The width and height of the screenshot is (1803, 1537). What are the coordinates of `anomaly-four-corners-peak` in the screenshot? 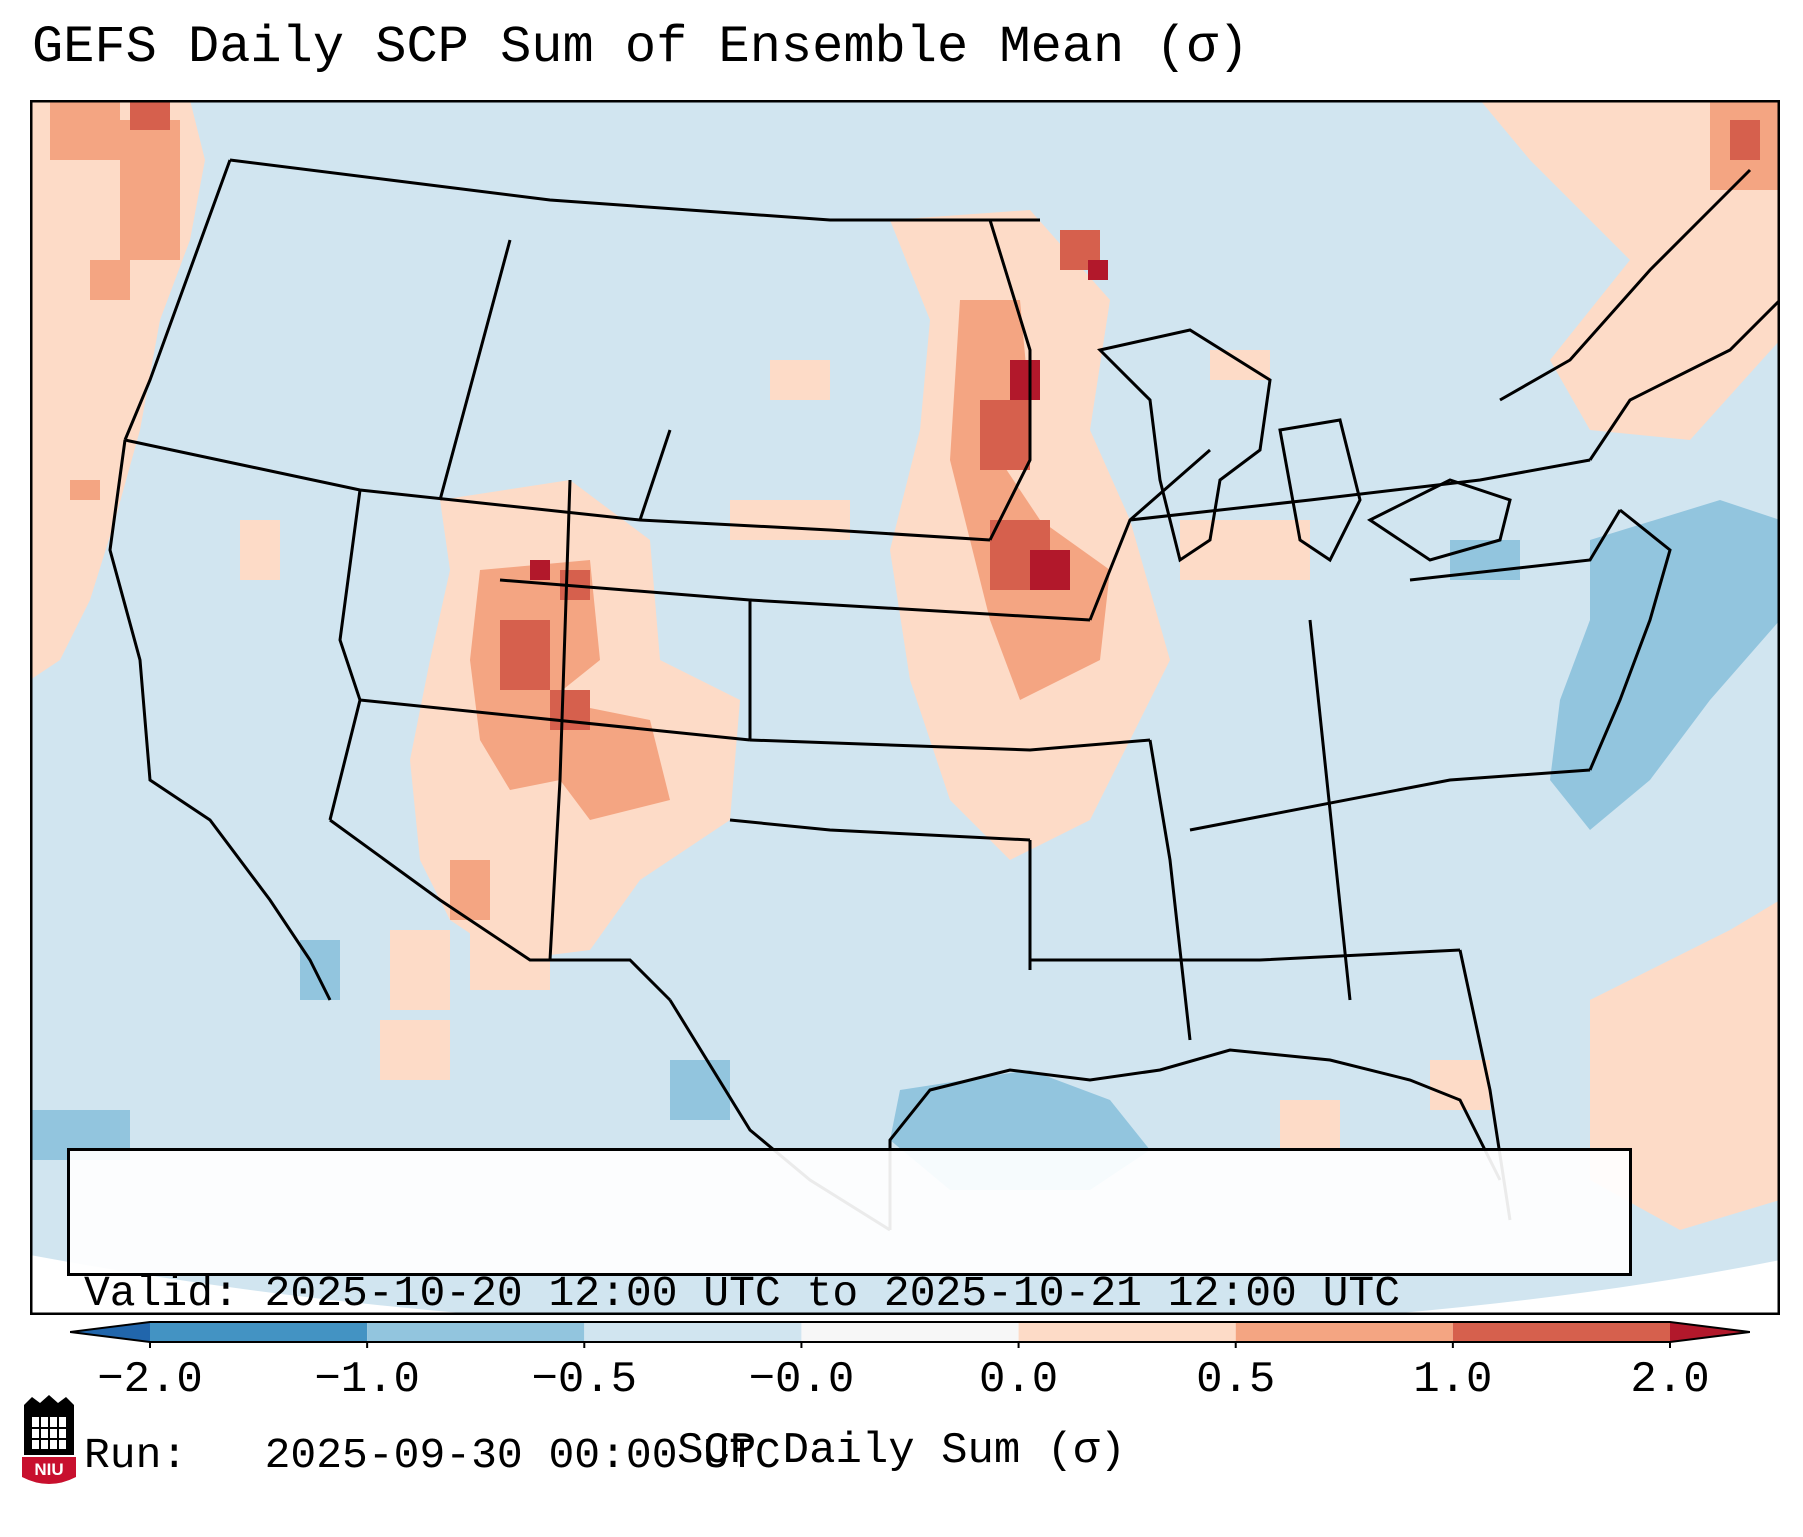 It's located at (545, 650).